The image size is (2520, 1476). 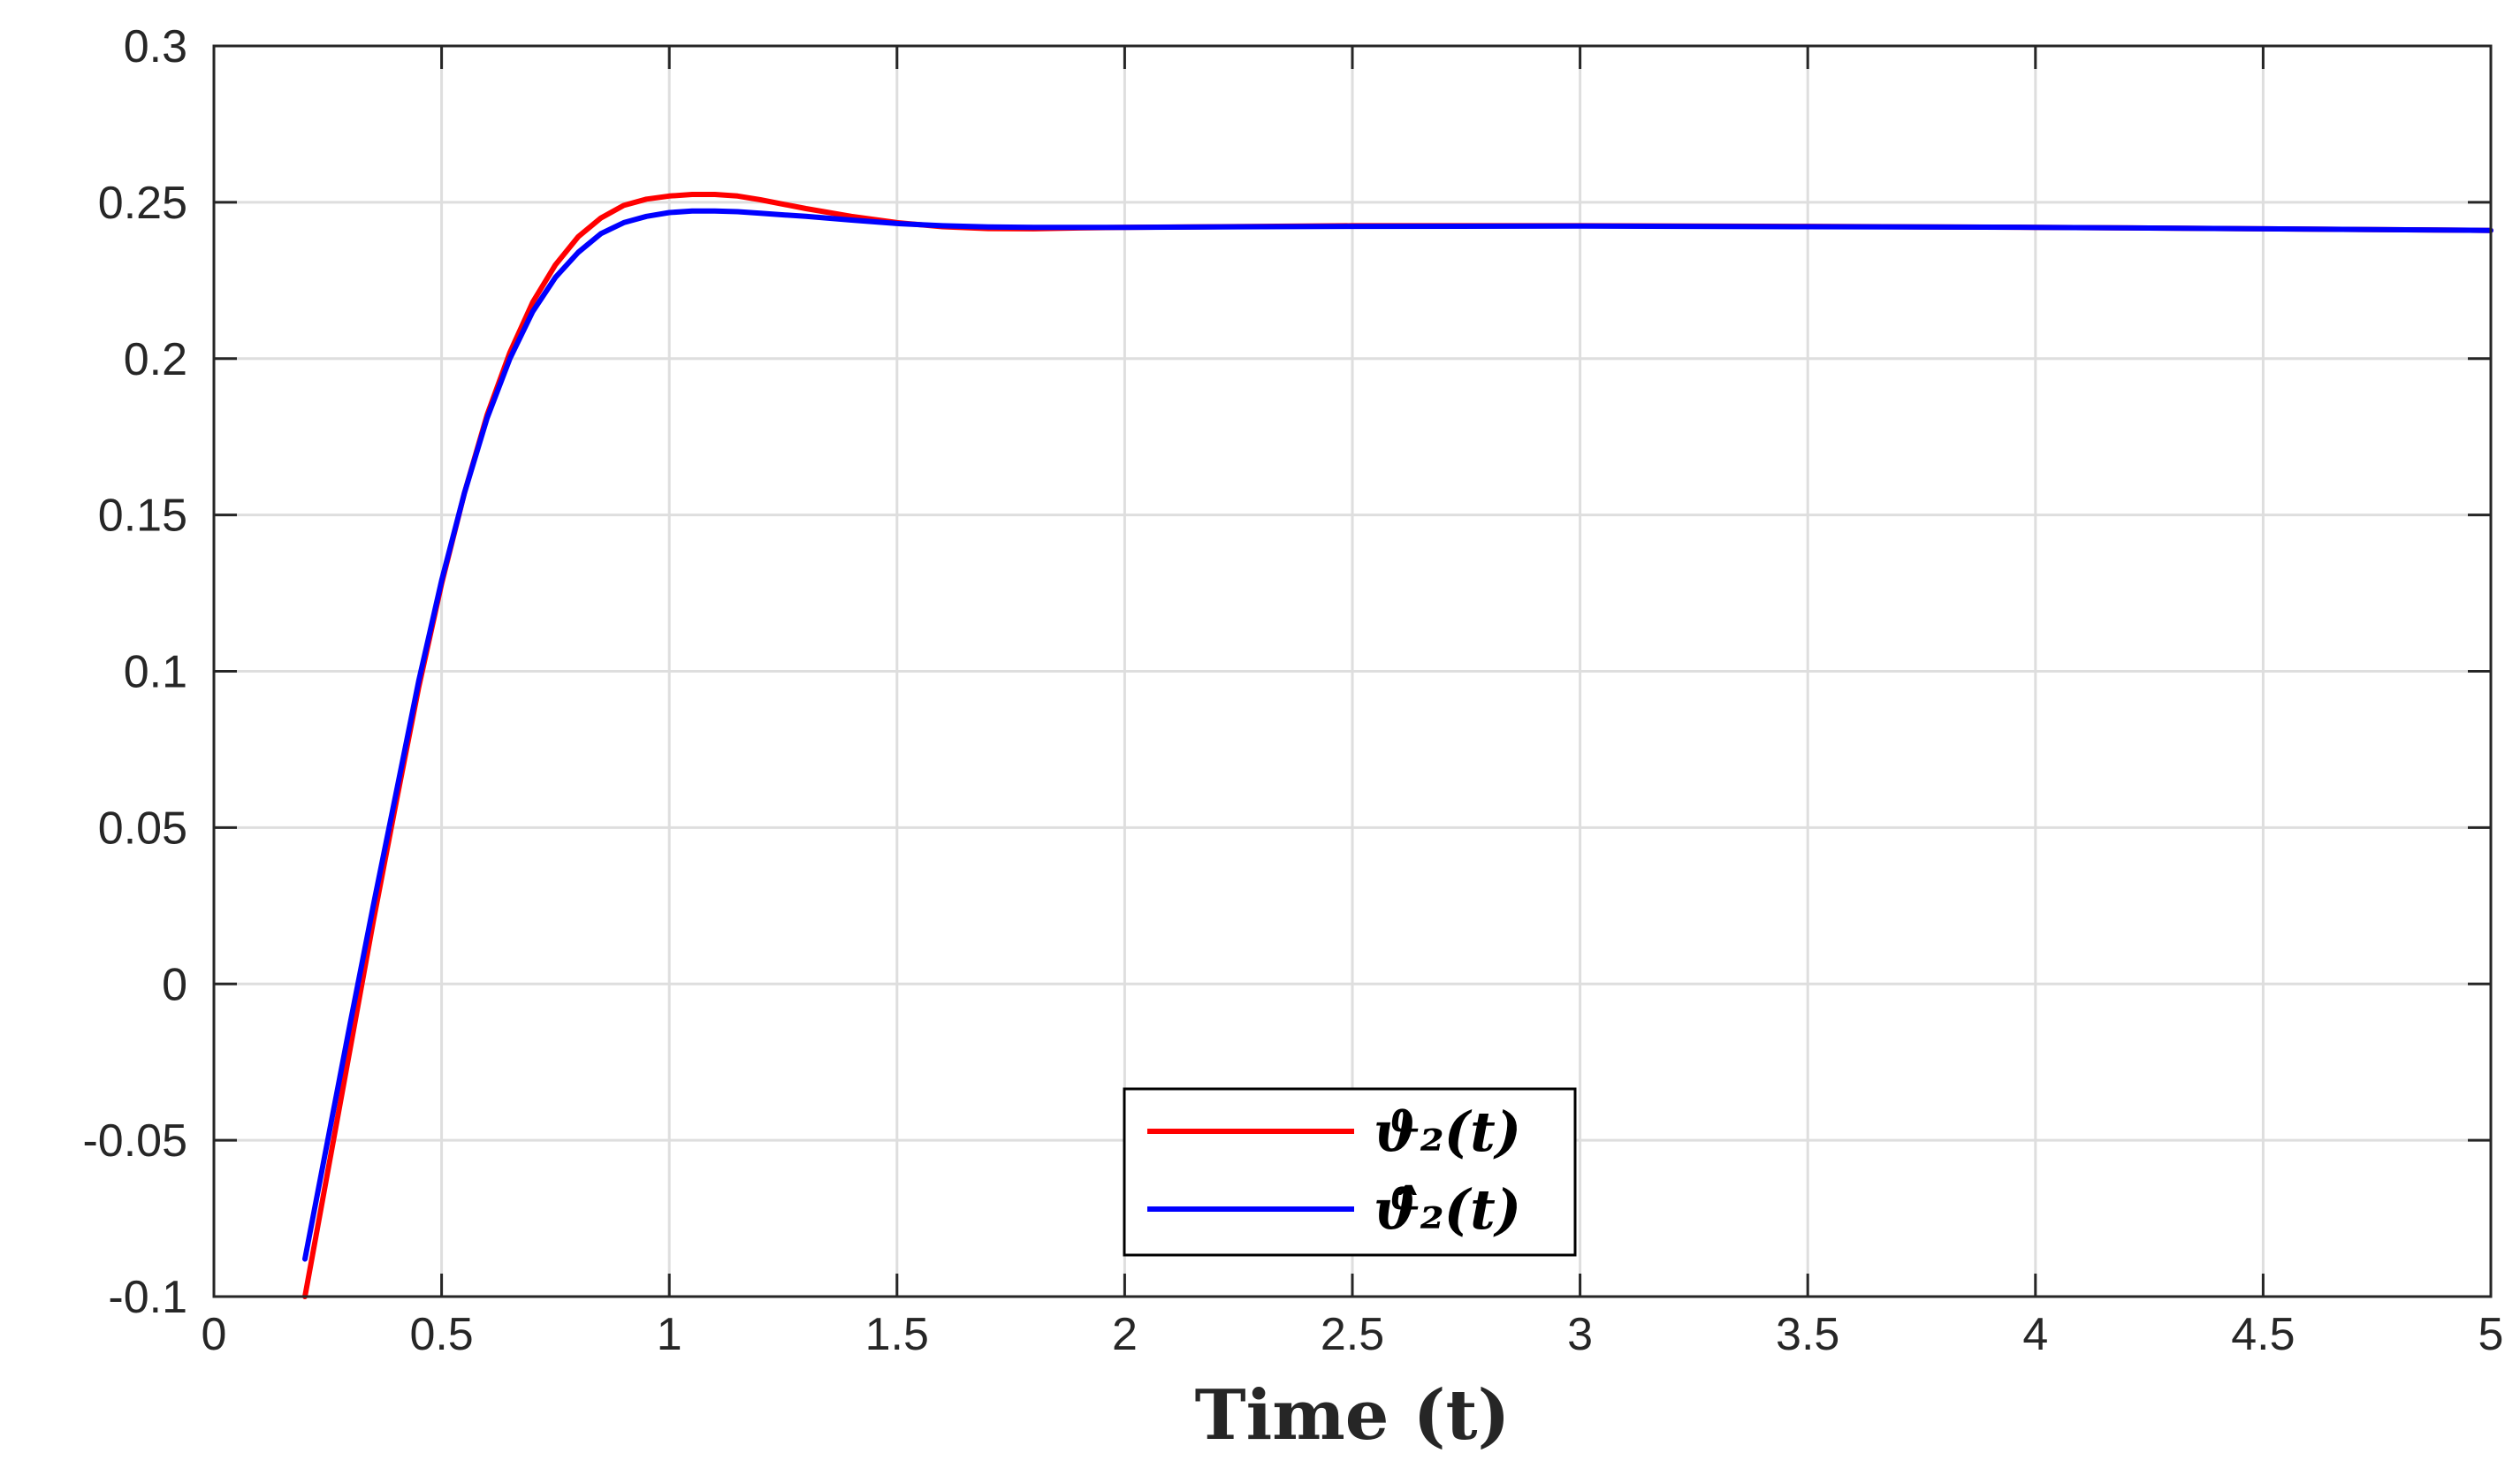 I want to click on x-tick-label: 1, so click(x=669, y=1334).